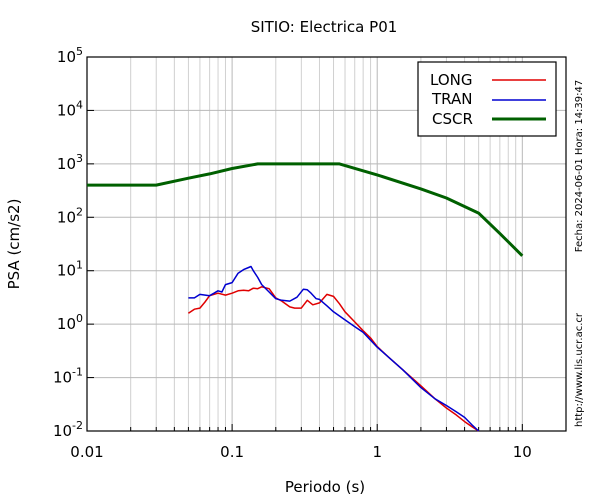 Image resolution: width=600 pixels, height=500 pixels. What do you see at coordinates (451, 80) in the screenshot?
I see `legend-label-long: LONG` at bounding box center [451, 80].